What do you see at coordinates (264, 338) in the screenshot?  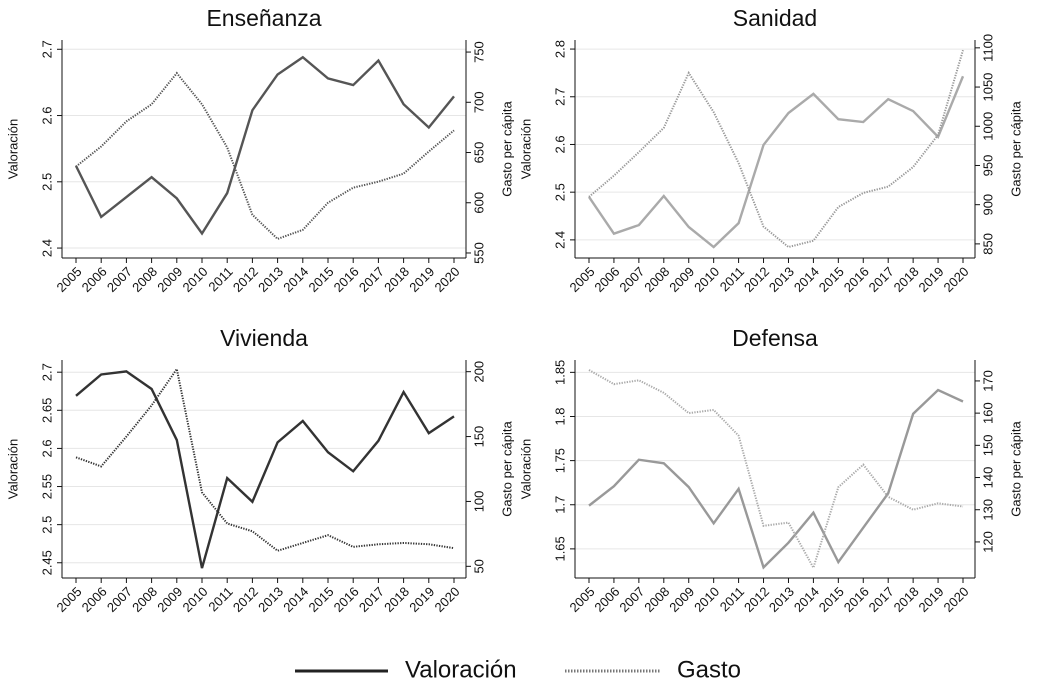 I see `chart-title: Vivienda` at bounding box center [264, 338].